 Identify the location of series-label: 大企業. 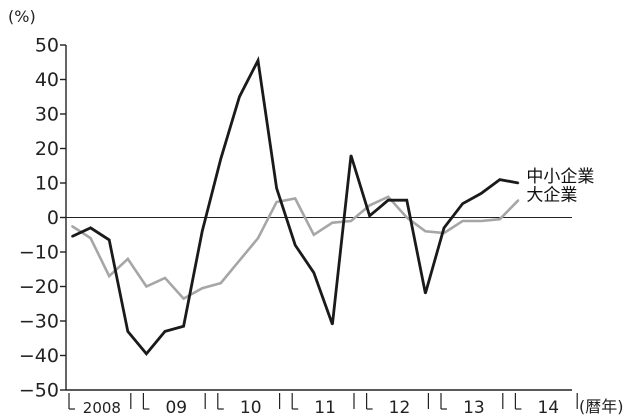
(551, 195).